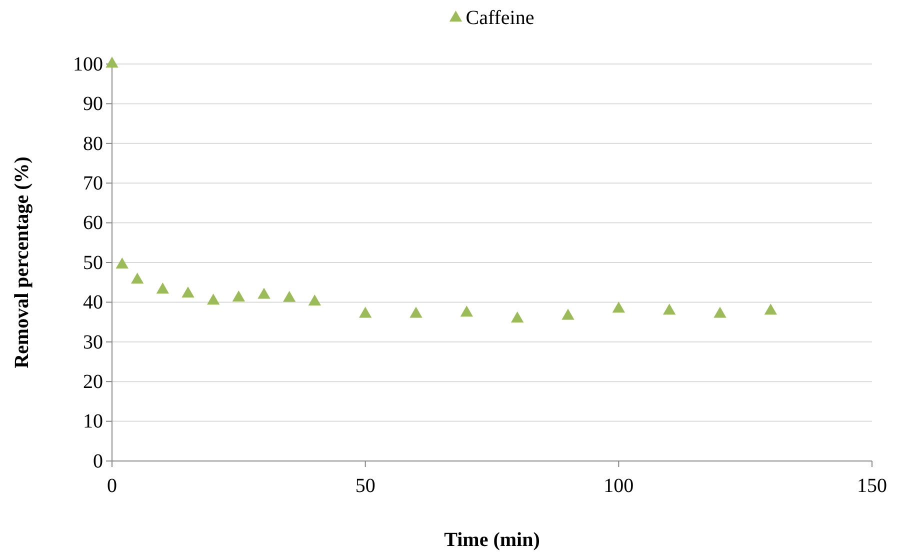  I want to click on y-tick-label: 90, so click(93, 104).